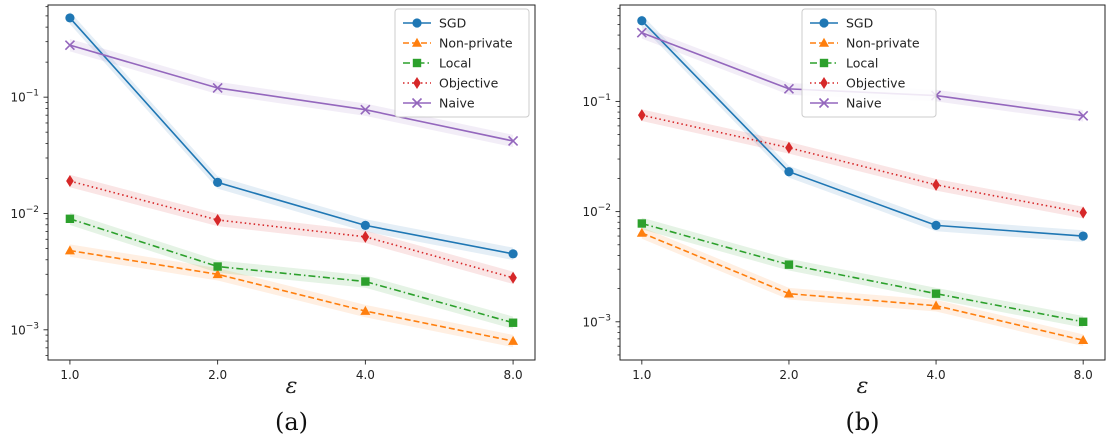  I want to click on series-line-naive, so click(291, 93).